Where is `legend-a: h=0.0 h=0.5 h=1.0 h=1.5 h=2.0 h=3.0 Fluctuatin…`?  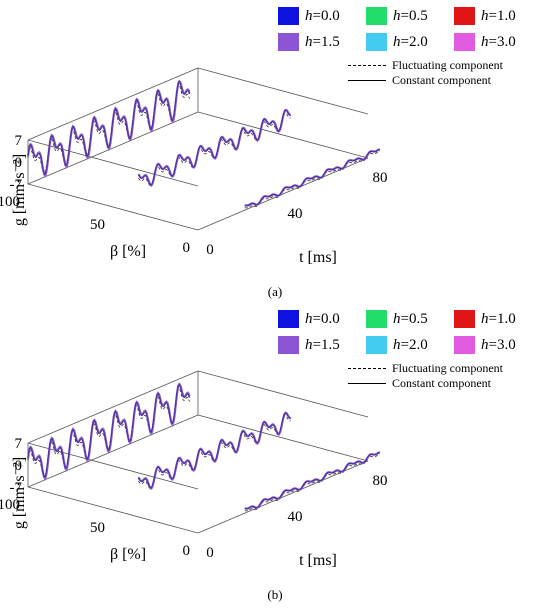 legend-a: h=0.0 h=0.5 h=1.0 h=1.5 h=2.0 h=3.0 Fluctuatin… is located at coordinates (414, 47).